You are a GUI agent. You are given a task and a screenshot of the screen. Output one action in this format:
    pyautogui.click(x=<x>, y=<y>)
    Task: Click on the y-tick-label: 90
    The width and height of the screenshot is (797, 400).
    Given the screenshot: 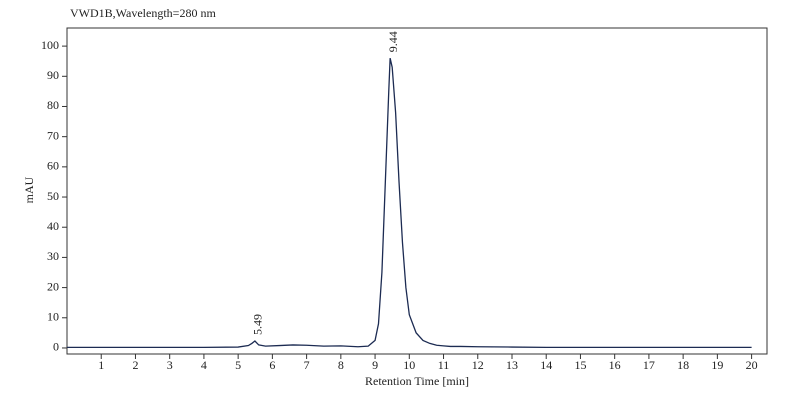 What is the action you would take?
    pyautogui.click(x=53, y=75)
    